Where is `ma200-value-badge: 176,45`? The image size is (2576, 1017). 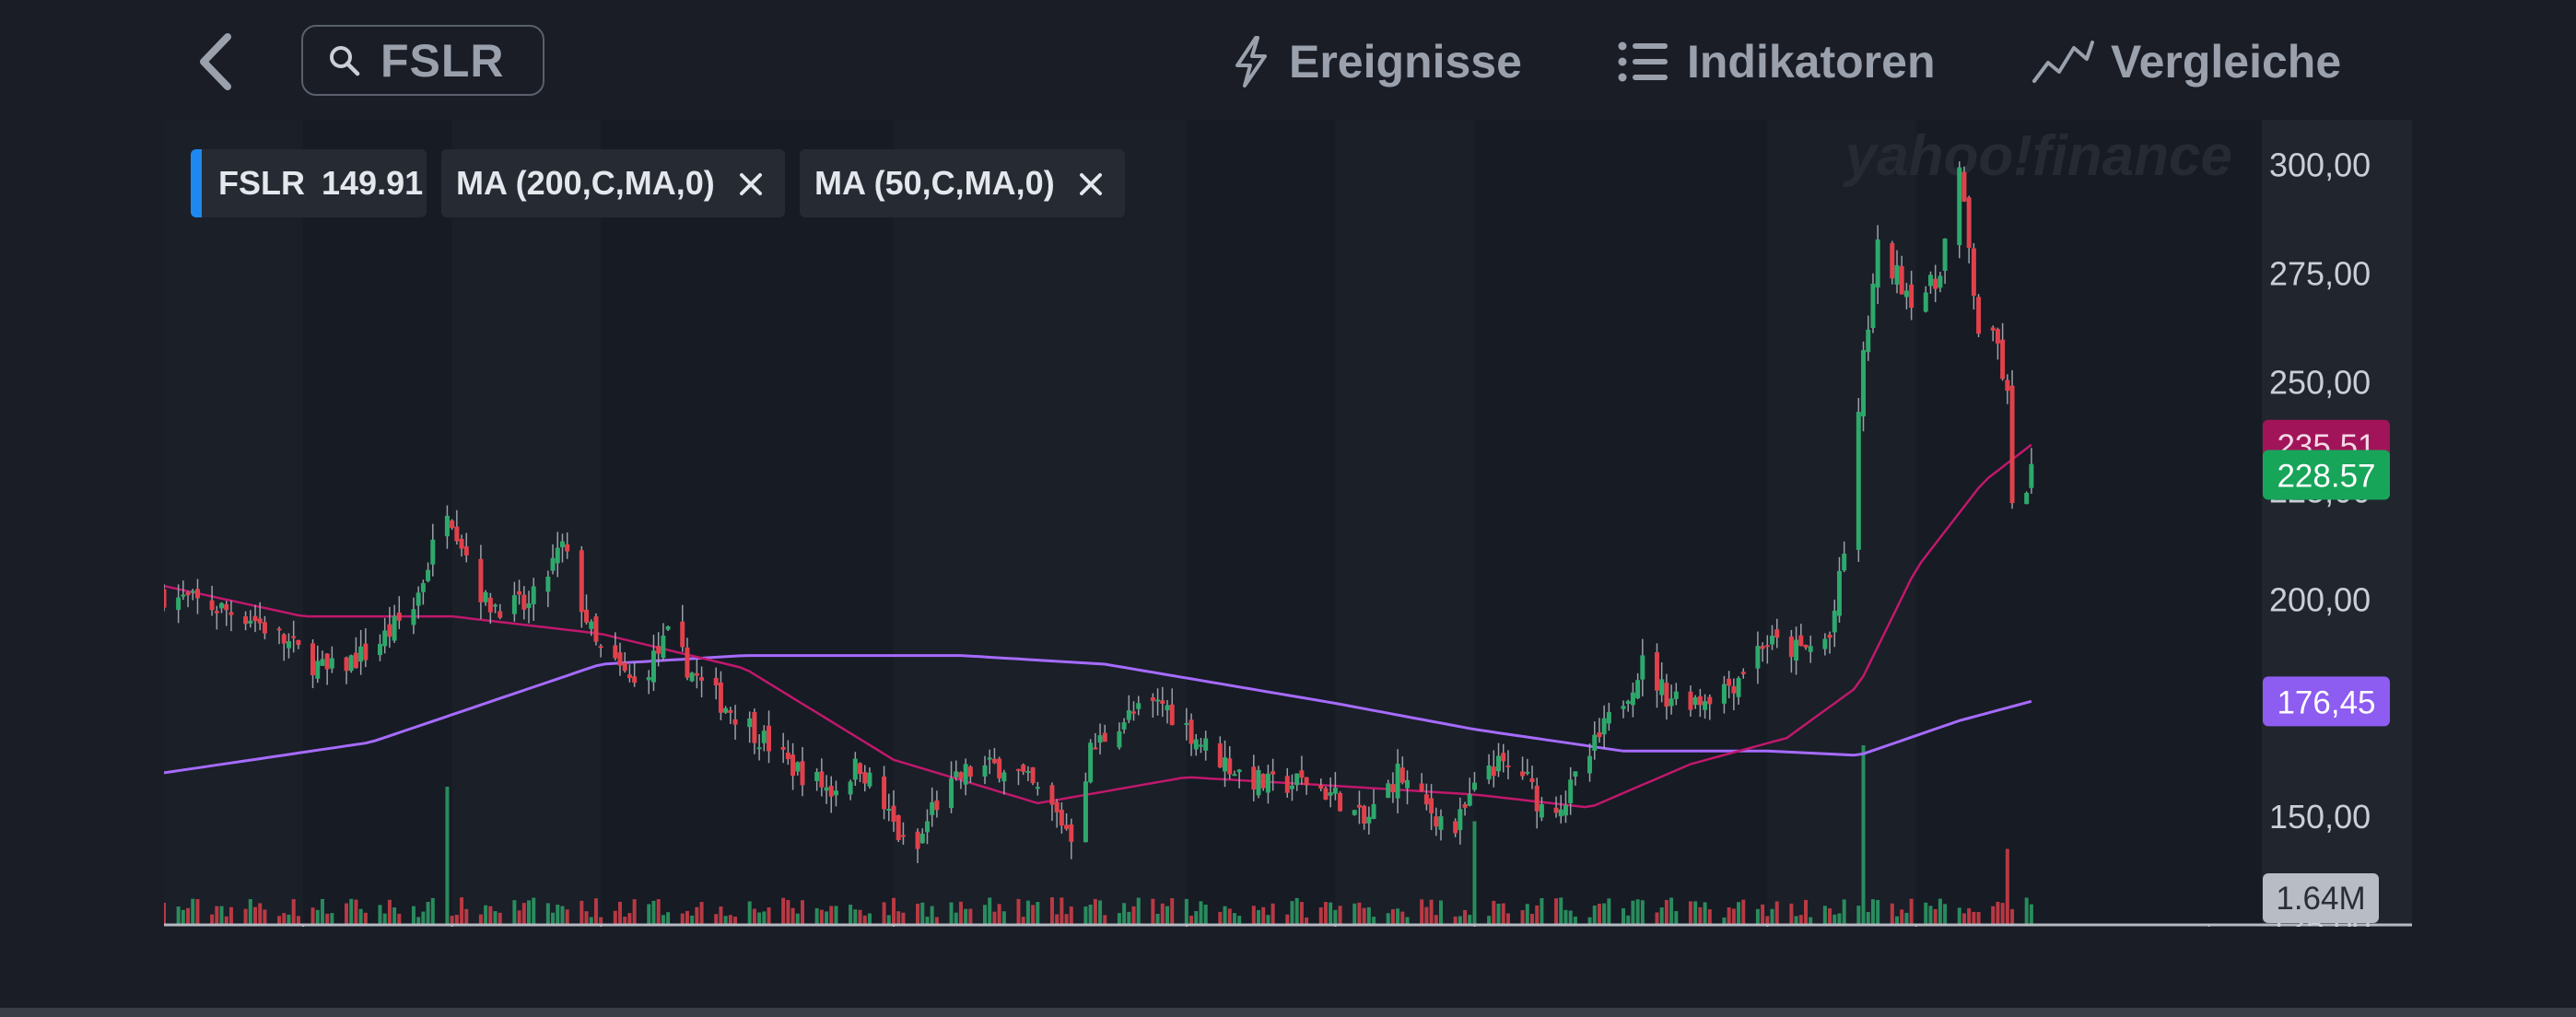
ma200-value-badge: 176,45 is located at coordinates (2326, 701).